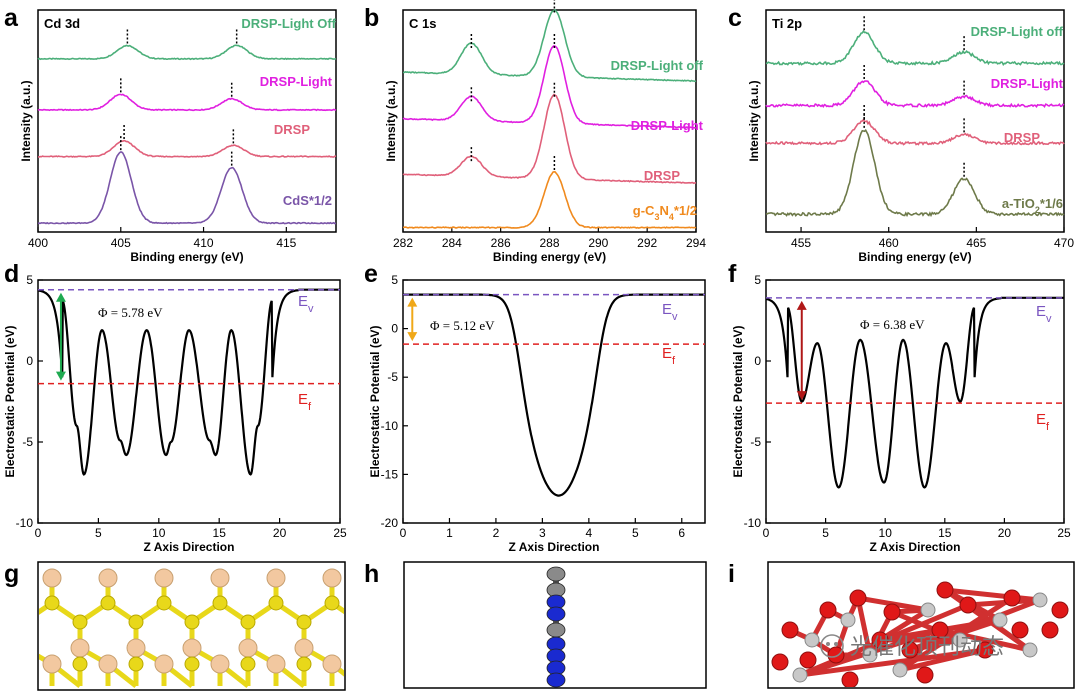  What do you see at coordinates (732, 274) in the screenshot?
I see `panel-label-f: f` at bounding box center [732, 274].